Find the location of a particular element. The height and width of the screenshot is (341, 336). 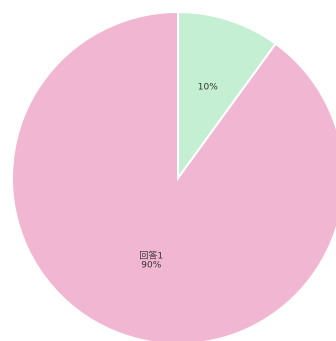

pie-slice-label: 10% is located at coordinates (208, 87).